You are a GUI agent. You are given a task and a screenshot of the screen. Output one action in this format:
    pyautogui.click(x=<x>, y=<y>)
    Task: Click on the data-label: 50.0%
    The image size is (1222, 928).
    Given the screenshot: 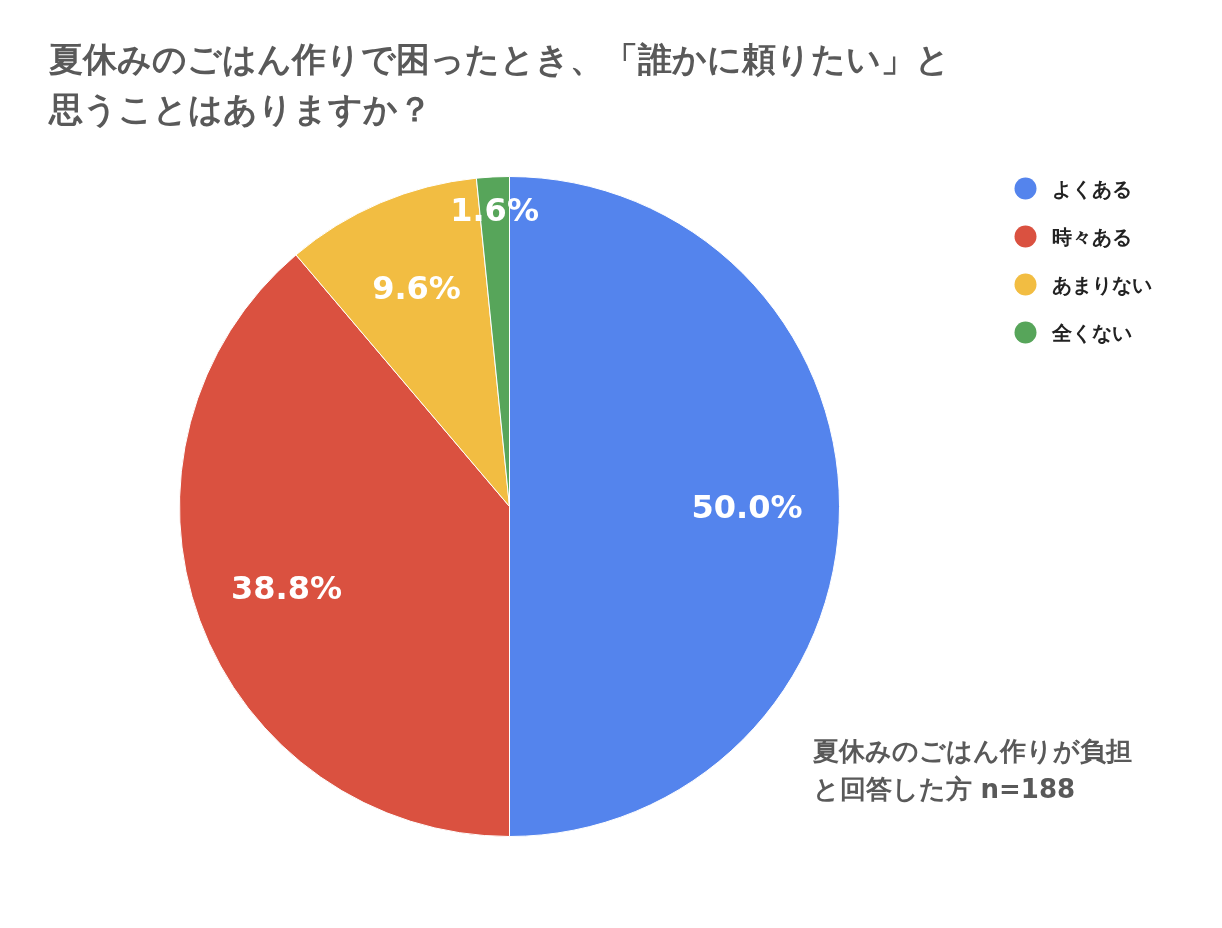 What is the action you would take?
    pyautogui.click(x=747, y=506)
    